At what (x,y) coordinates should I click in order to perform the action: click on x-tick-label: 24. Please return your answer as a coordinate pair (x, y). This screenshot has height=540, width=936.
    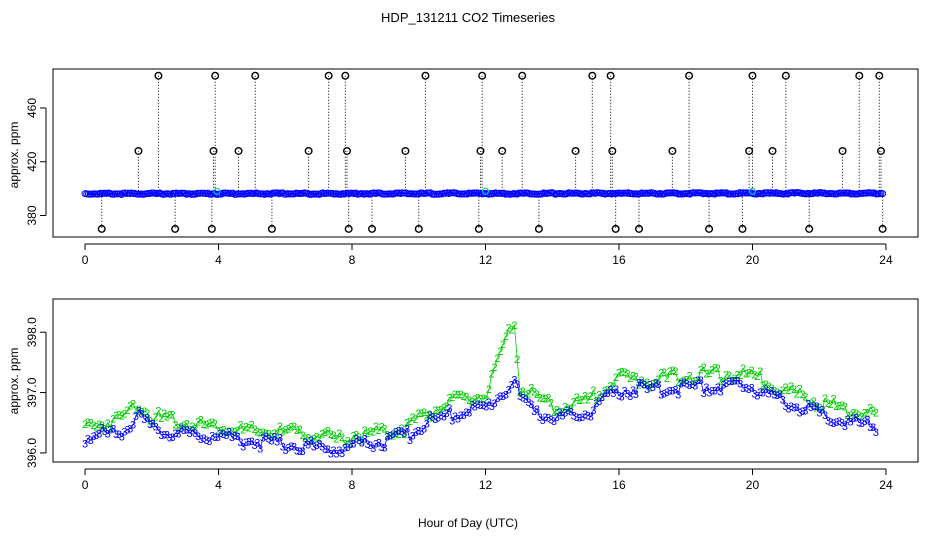
    Looking at the image, I should click on (886, 260).